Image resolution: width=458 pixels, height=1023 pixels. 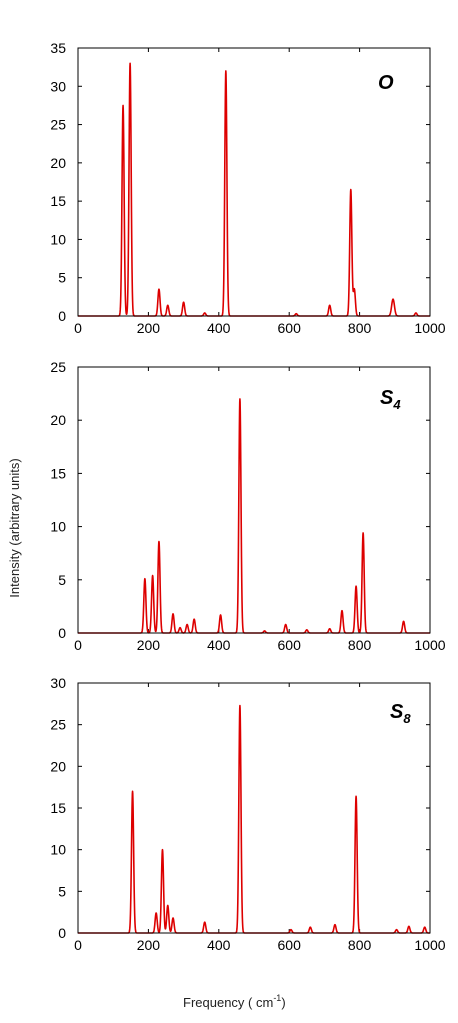 I want to click on x-axis-label: Frequency ( cm-1), so click(x=234, y=1001).